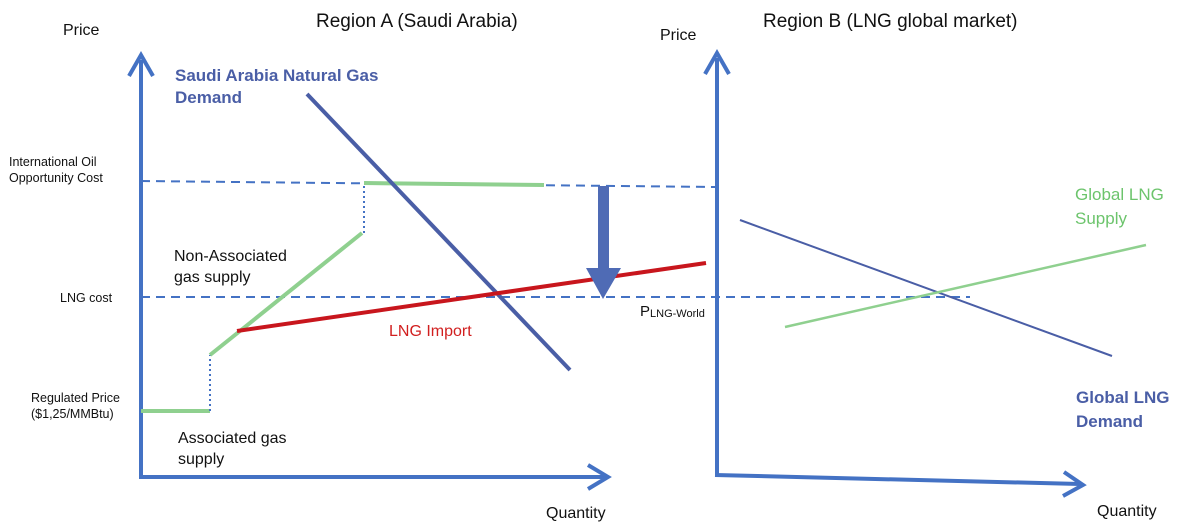 This screenshot has width=1189, height=528. Describe the element at coordinates (1074, 484) in the screenshot. I see `region-b-x-arrowhead` at that location.